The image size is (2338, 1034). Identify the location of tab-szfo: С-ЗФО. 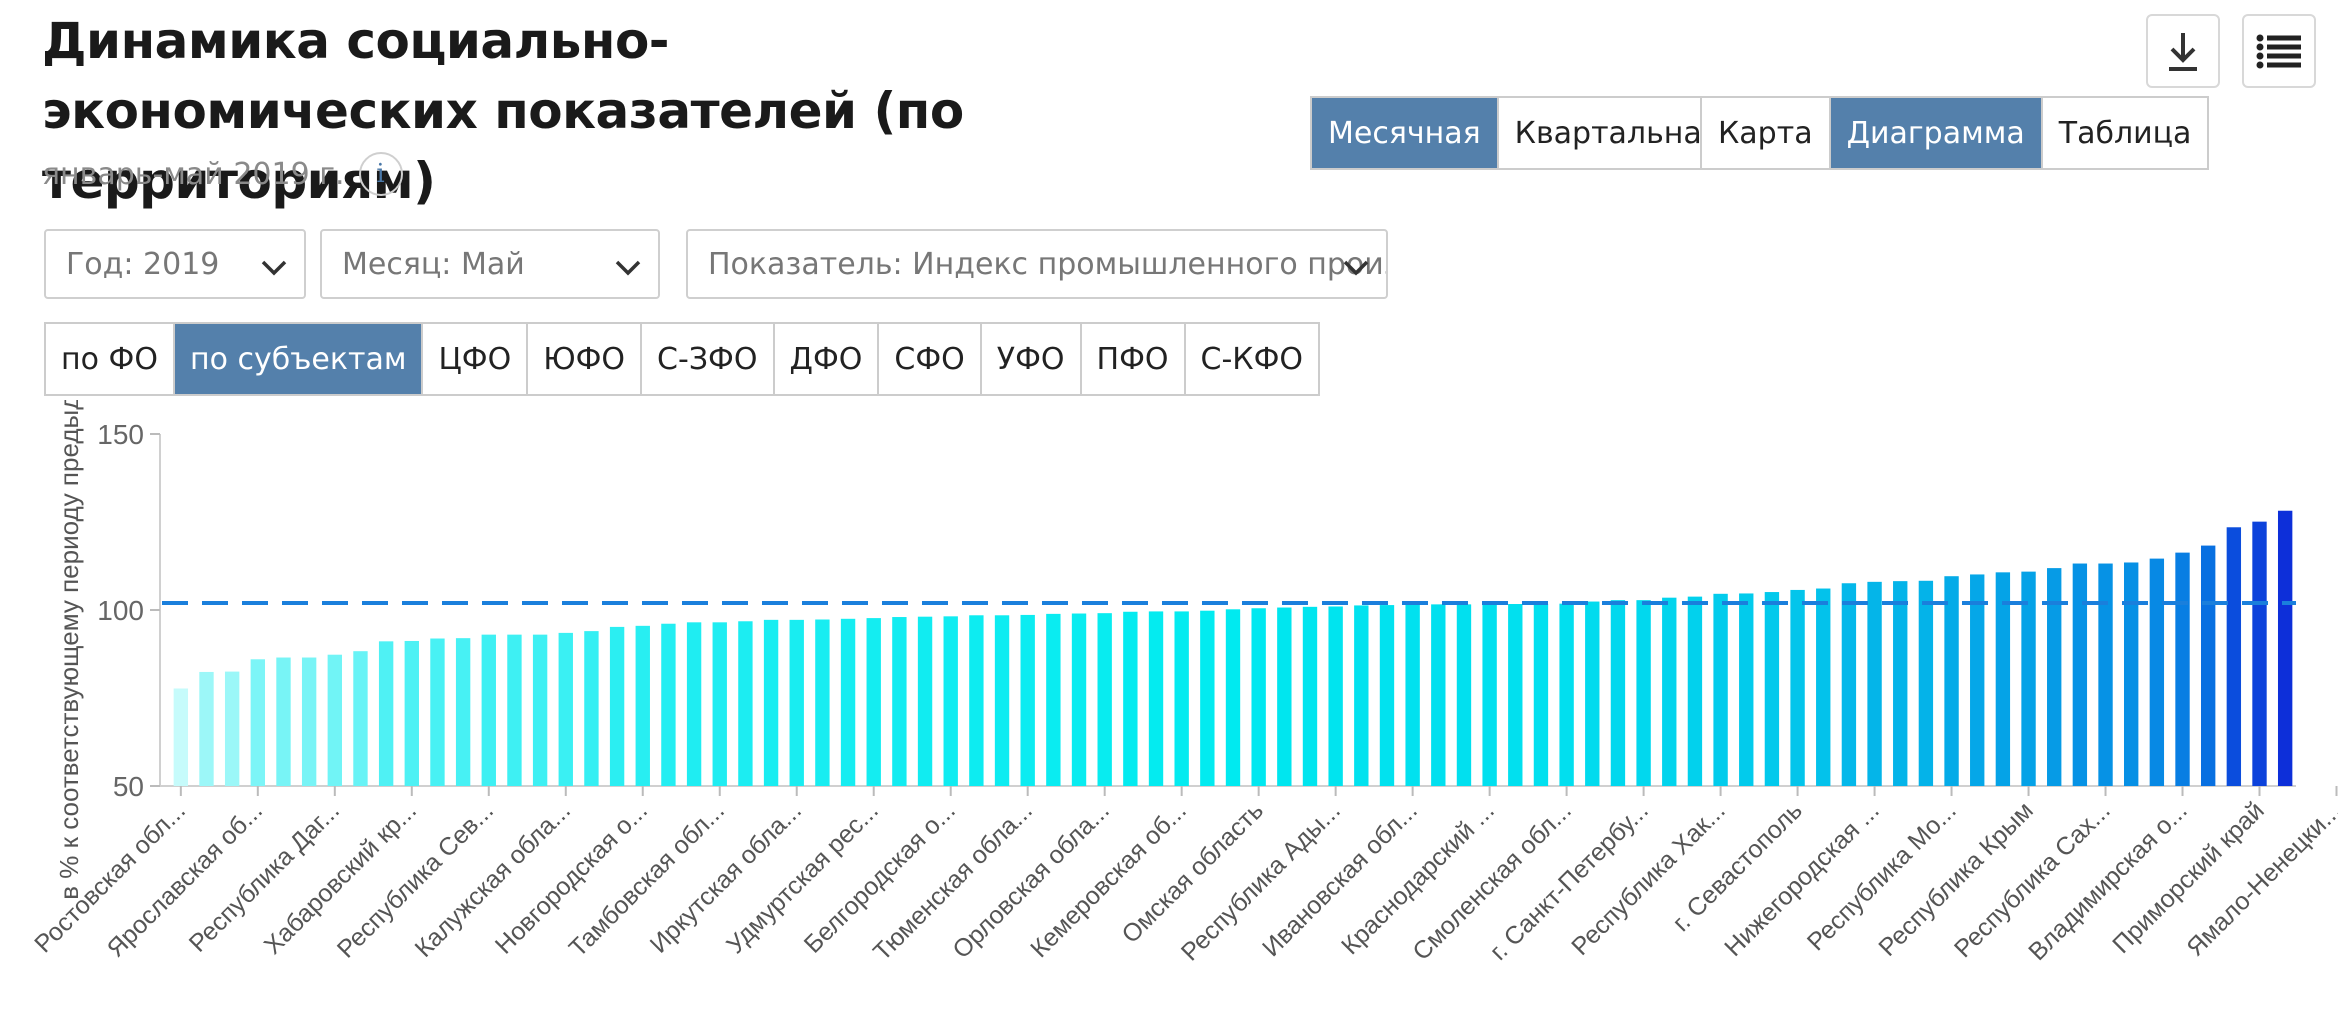
(706, 359).